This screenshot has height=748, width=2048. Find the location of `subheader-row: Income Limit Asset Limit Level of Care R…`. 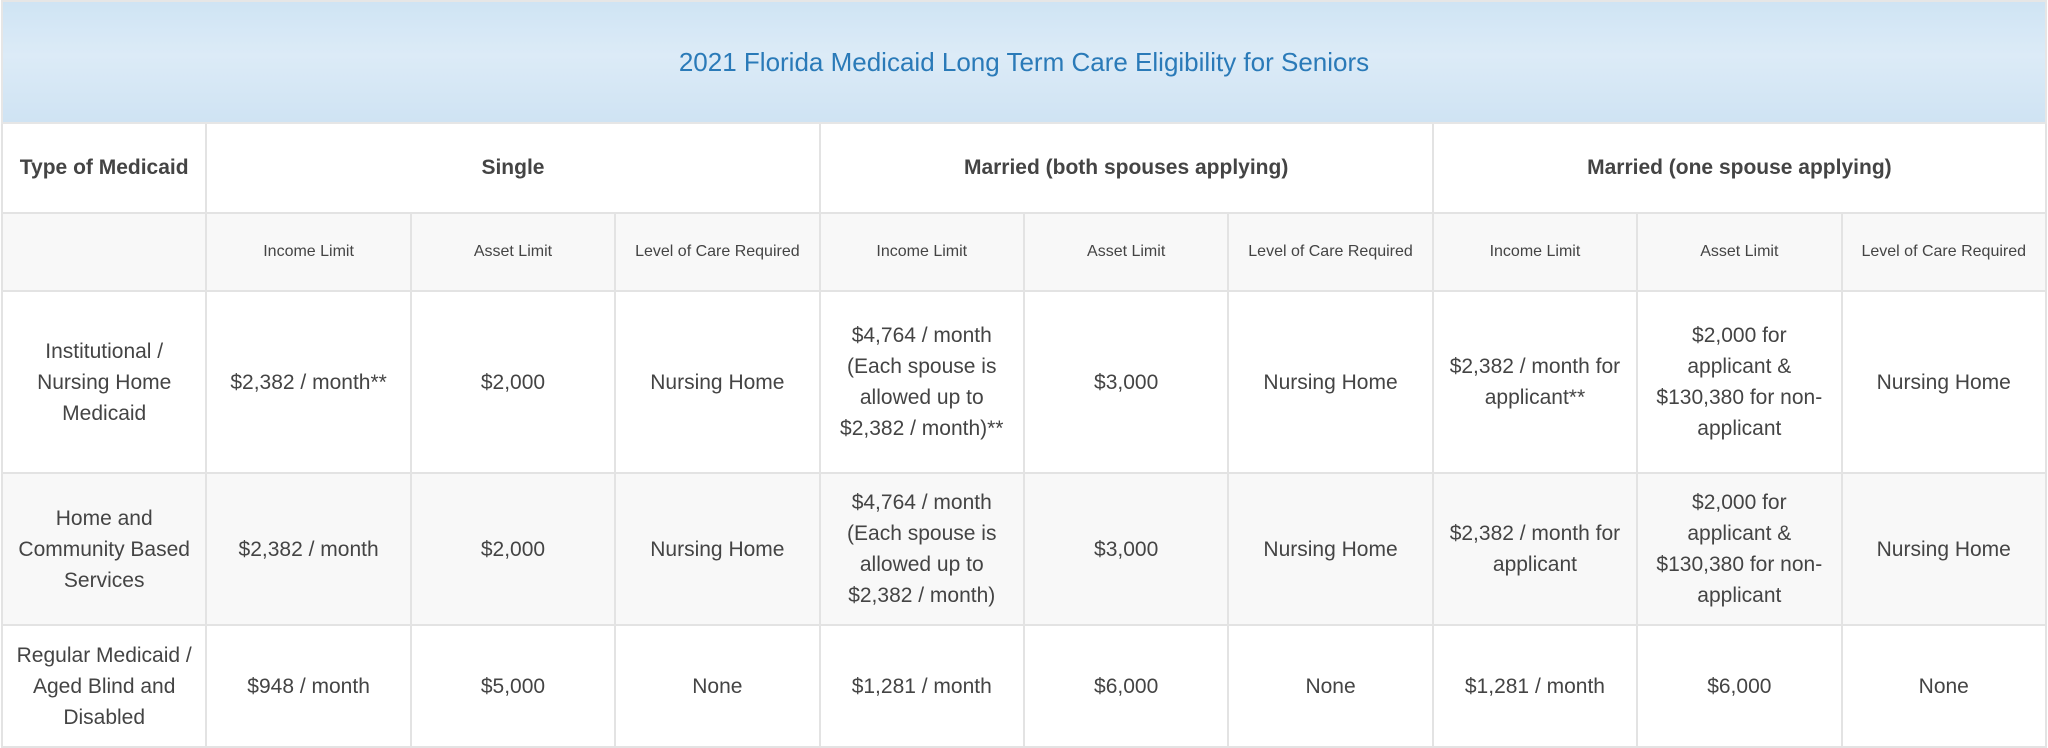

subheader-row: Income Limit Asset Limit Level of Care R… is located at coordinates (1024, 252).